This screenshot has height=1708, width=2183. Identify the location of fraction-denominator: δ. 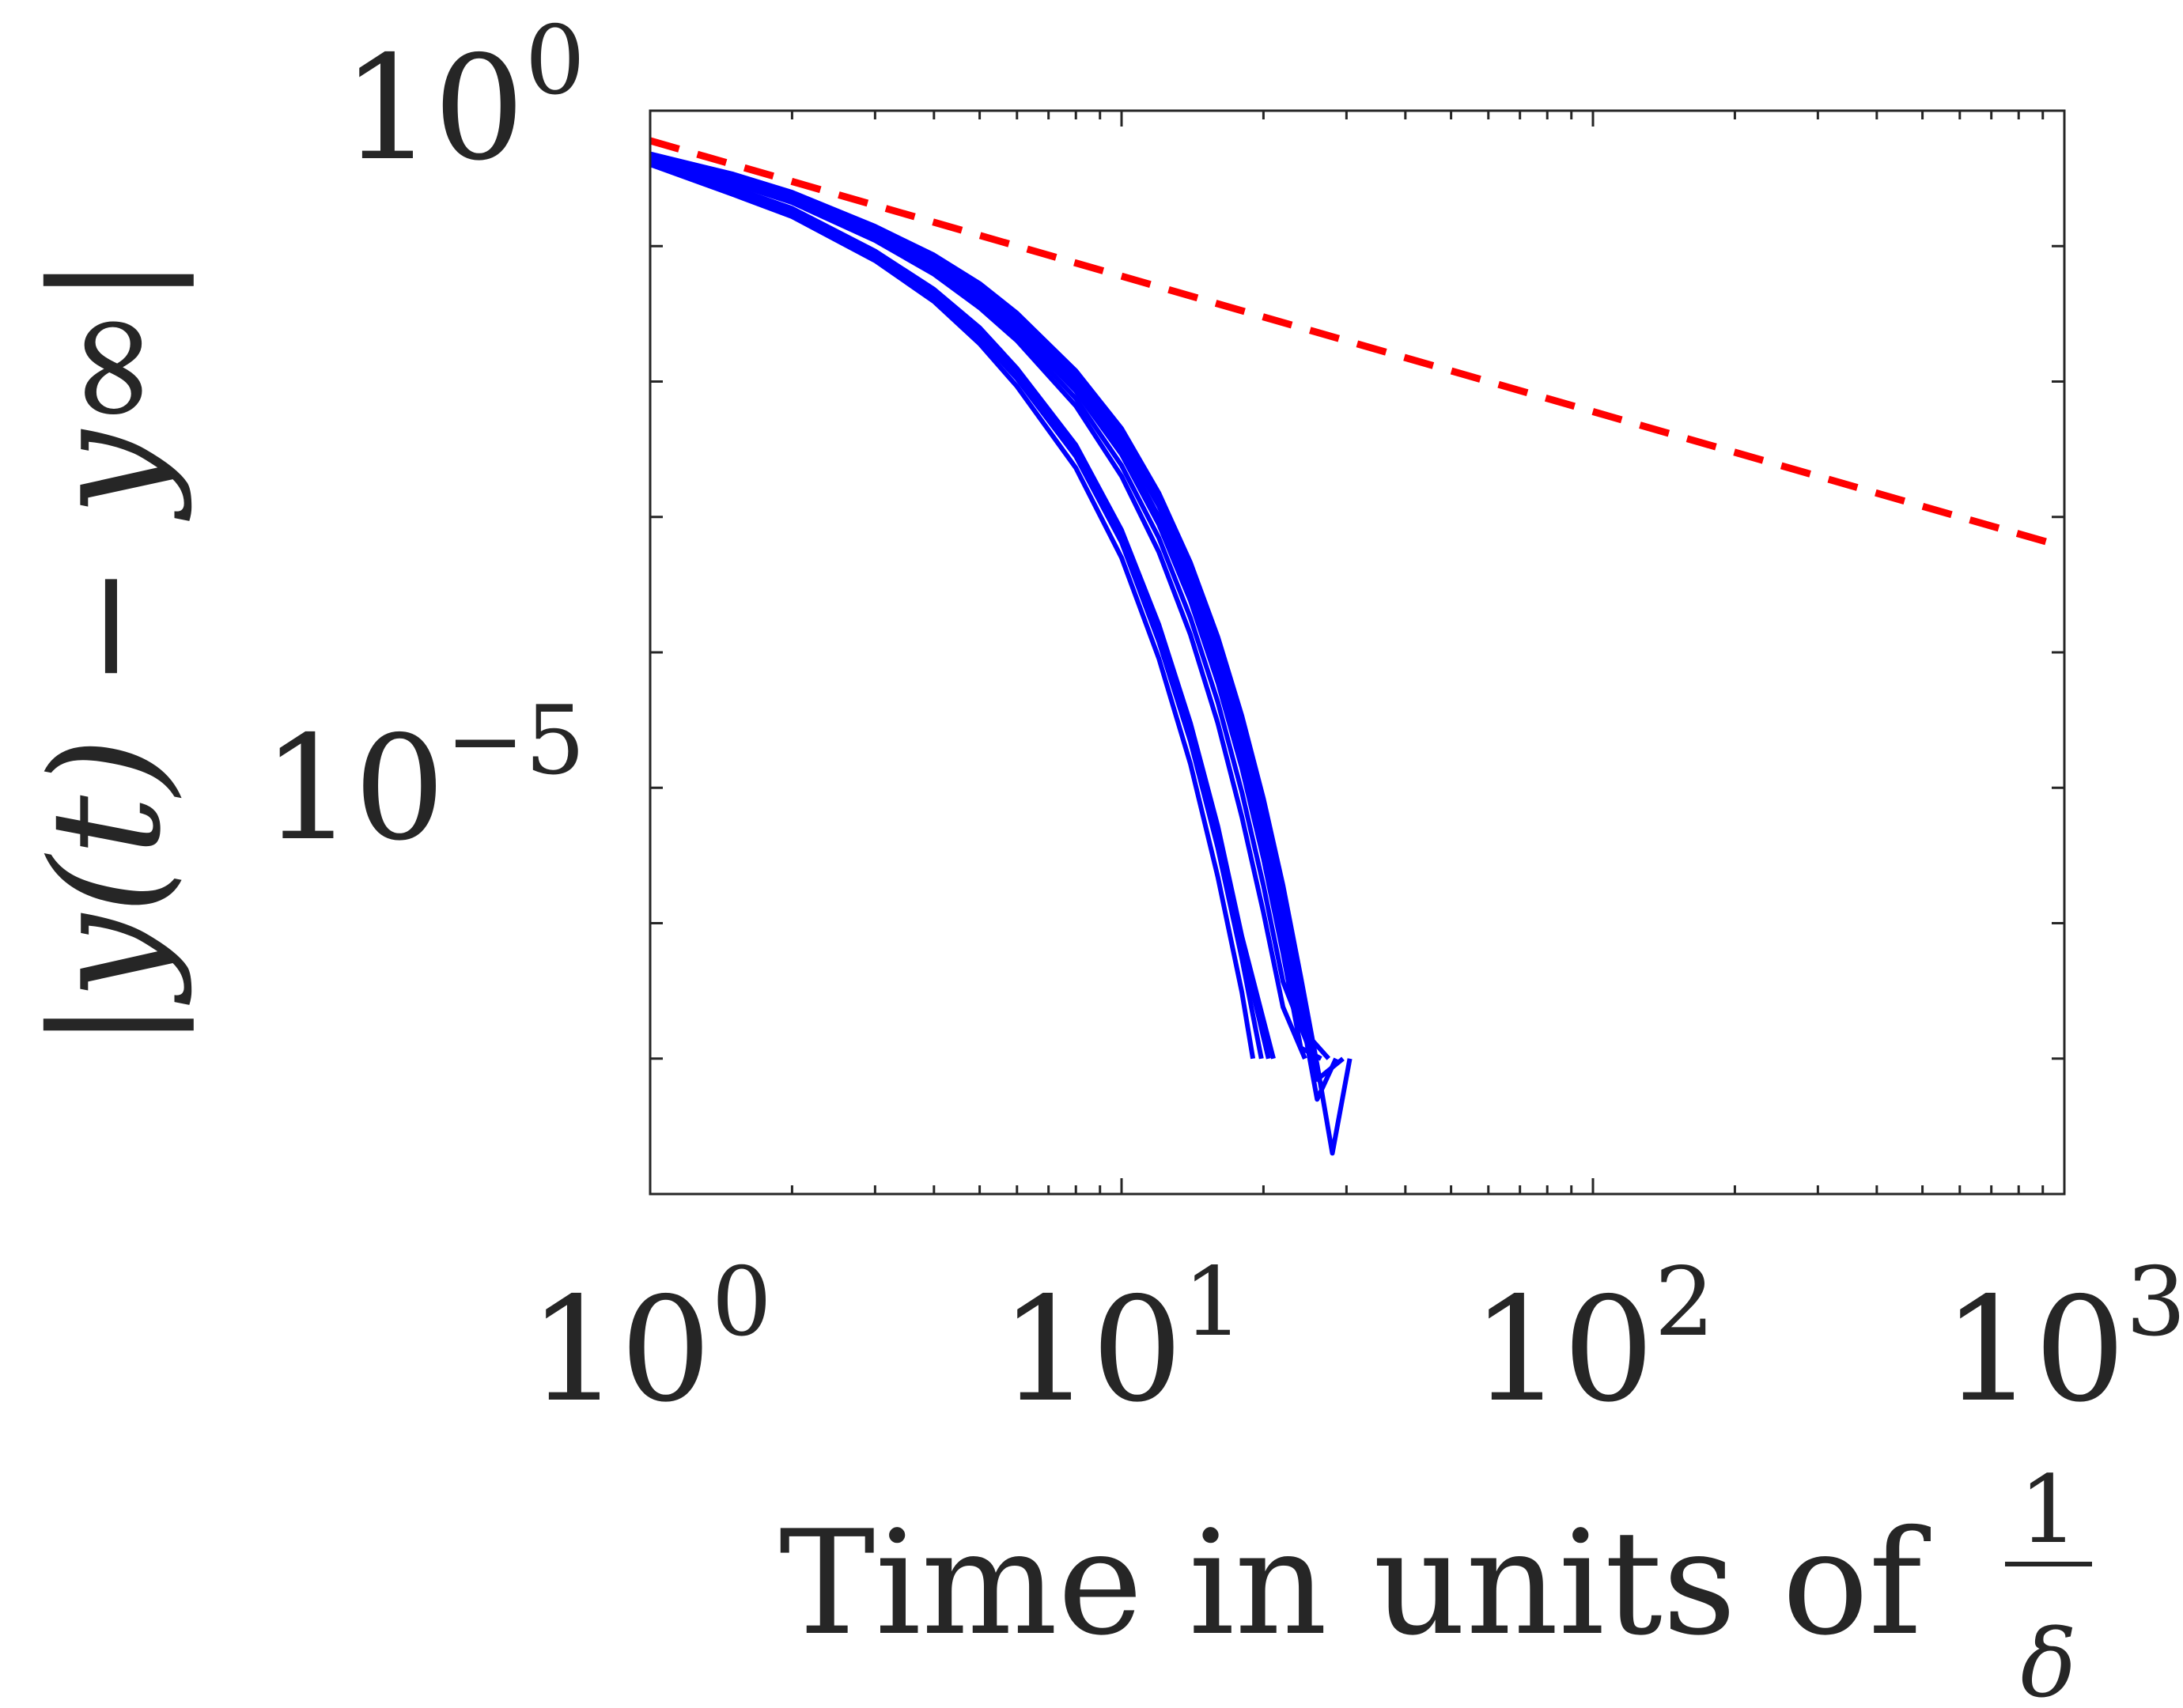
(2048, 1658).